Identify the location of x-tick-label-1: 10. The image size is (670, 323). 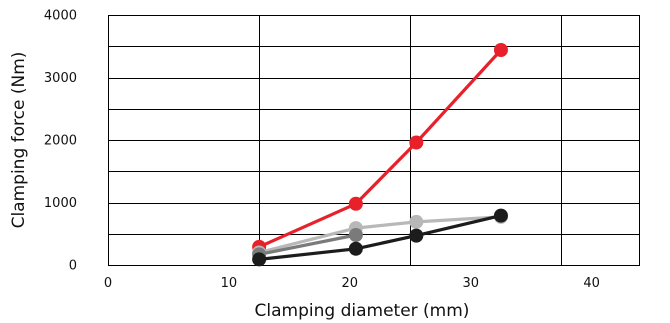
(229, 283).